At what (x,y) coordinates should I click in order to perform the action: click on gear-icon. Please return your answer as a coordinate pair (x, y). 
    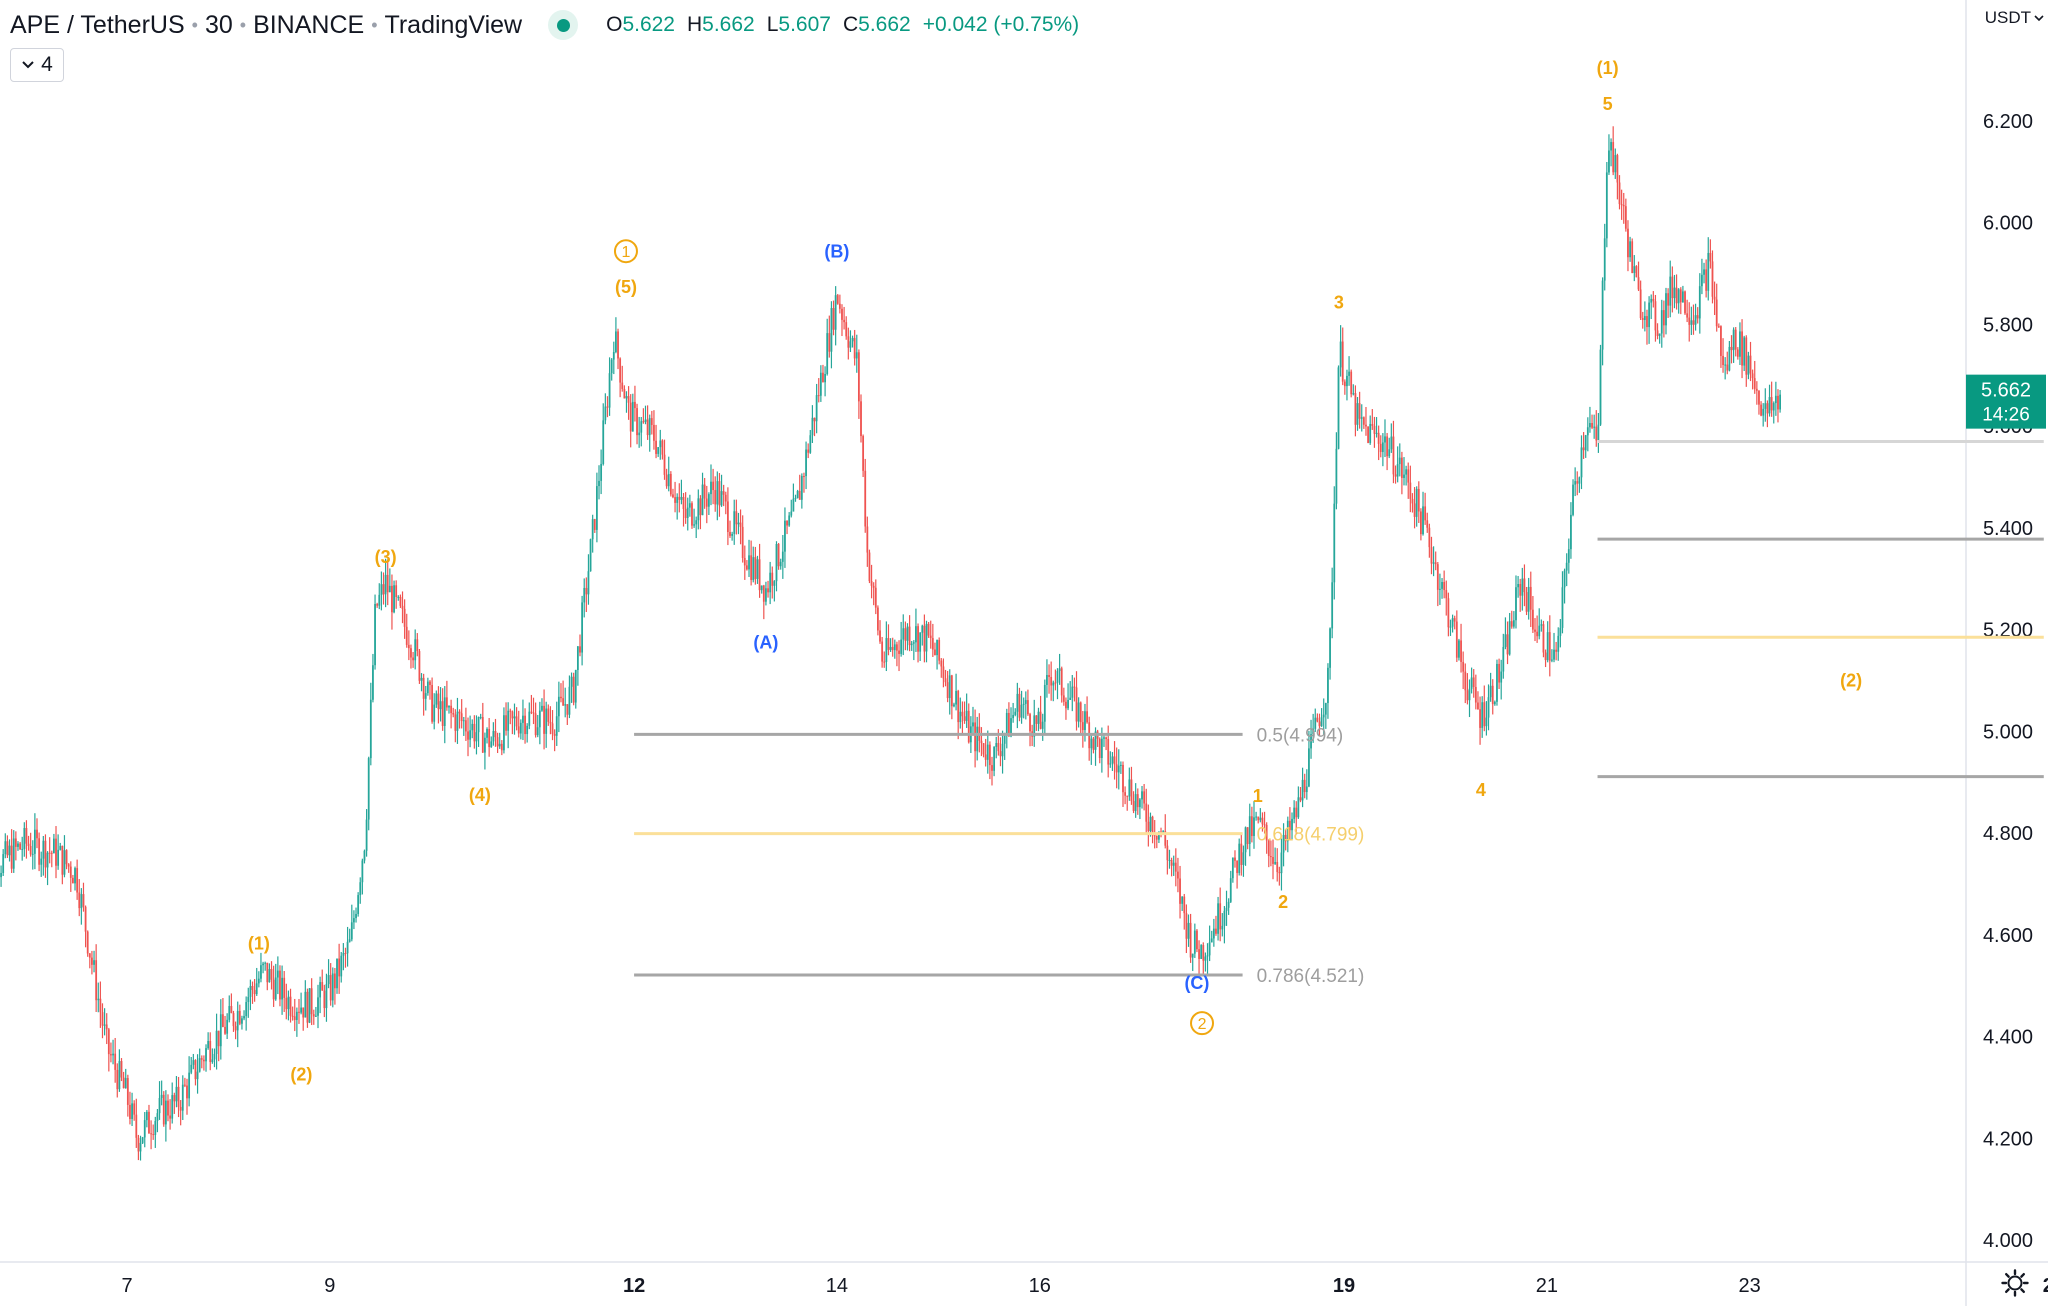
    Looking at the image, I should click on (2015, 1283).